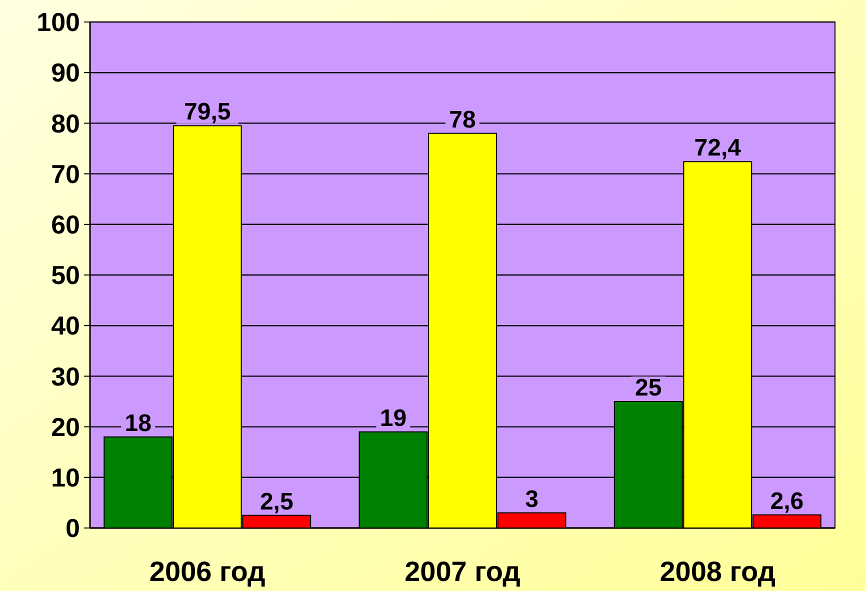 This screenshot has height=591, width=865. I want to click on data-label: 79,5, so click(207, 112).